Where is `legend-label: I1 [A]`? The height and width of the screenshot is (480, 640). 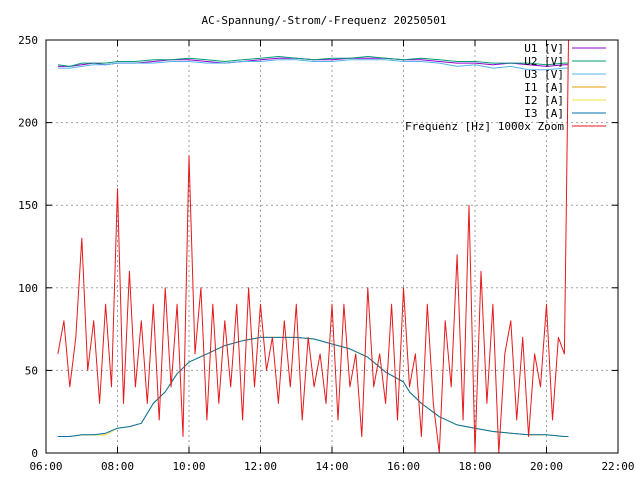 legend-label: I1 [A] is located at coordinates (544, 87).